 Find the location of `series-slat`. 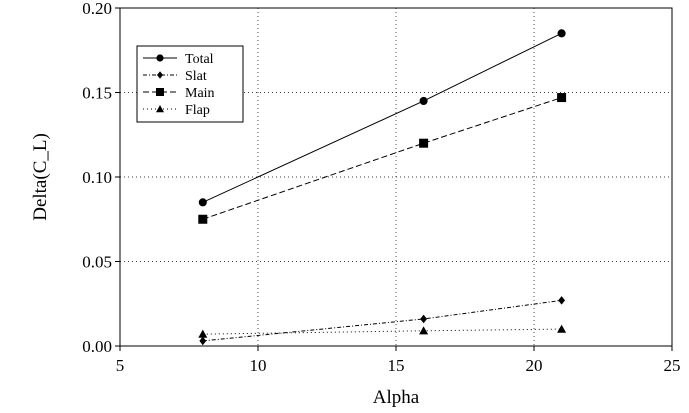

series-slat is located at coordinates (382, 321).